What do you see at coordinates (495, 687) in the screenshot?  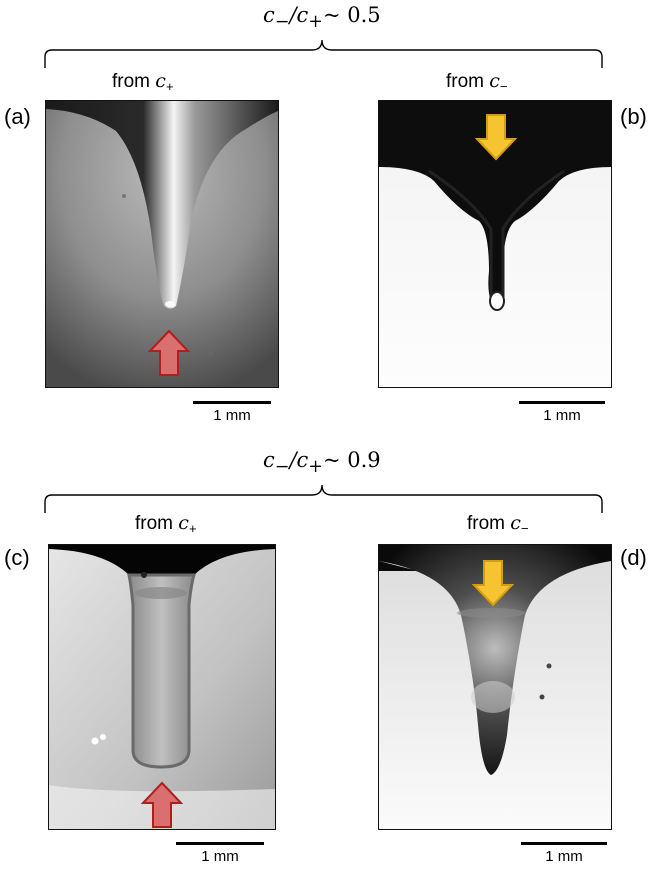 I see `panel-d-image` at bounding box center [495, 687].